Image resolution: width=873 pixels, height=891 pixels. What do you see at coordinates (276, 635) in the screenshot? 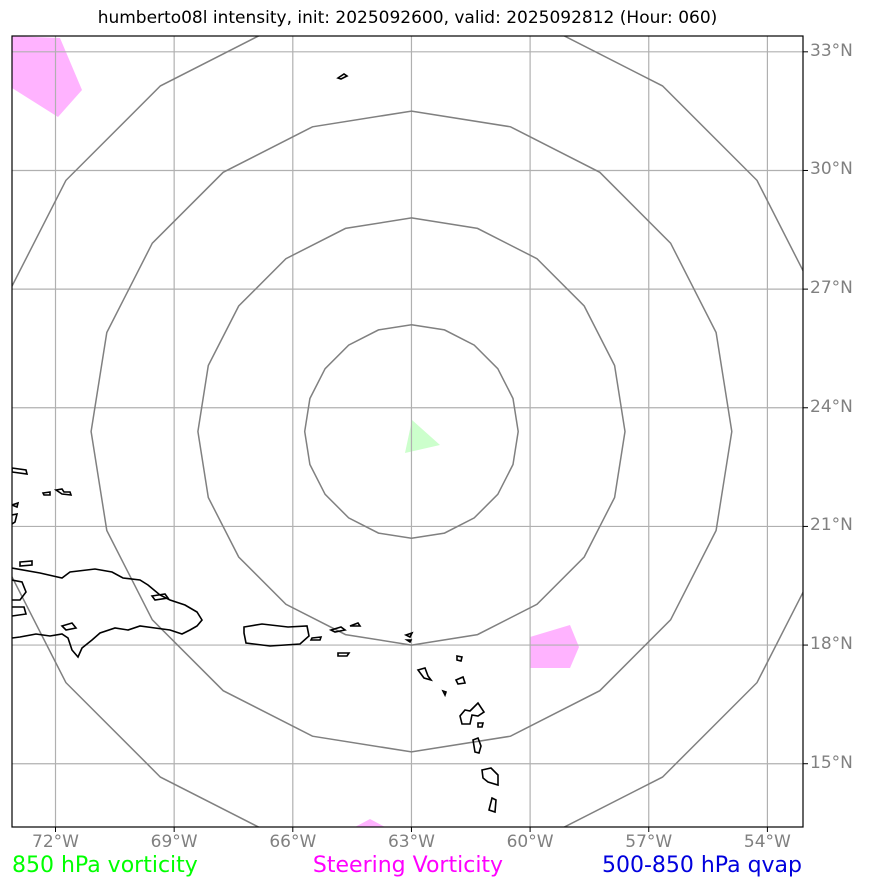
I see `puerto-rico-coastline` at bounding box center [276, 635].